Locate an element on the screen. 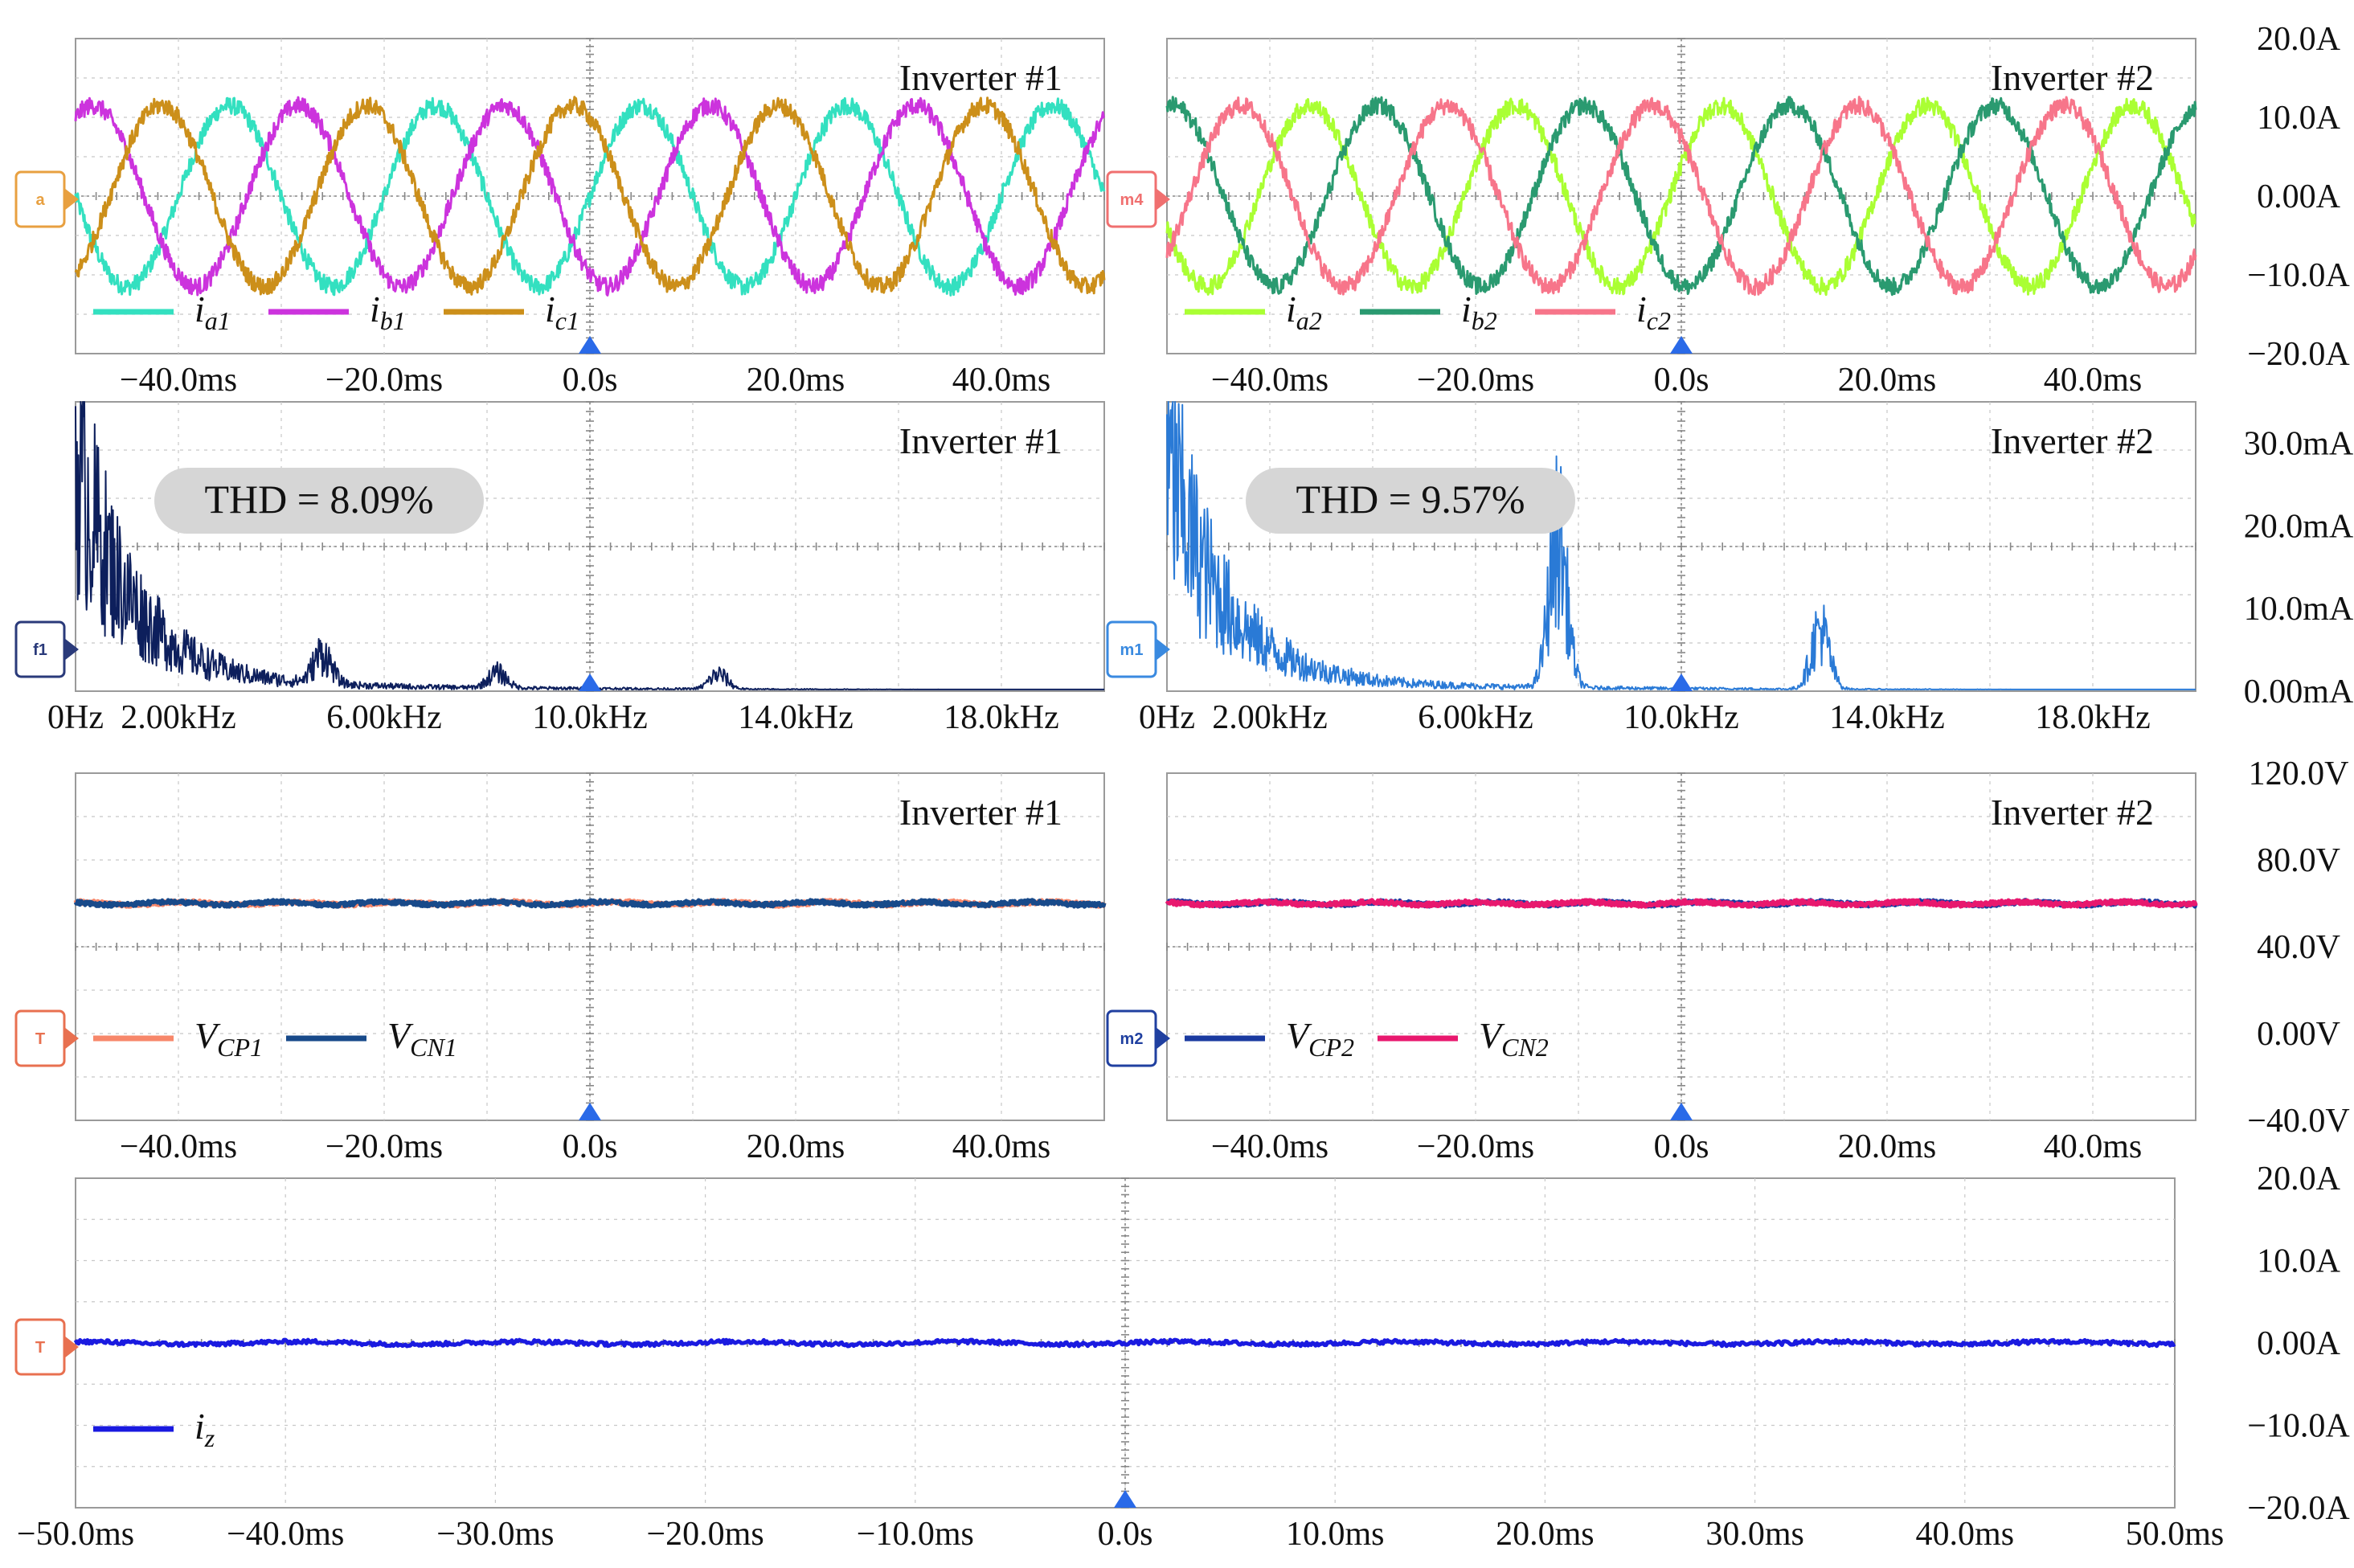  x-tick-label: 10.0kHz is located at coordinates (1680, 717).